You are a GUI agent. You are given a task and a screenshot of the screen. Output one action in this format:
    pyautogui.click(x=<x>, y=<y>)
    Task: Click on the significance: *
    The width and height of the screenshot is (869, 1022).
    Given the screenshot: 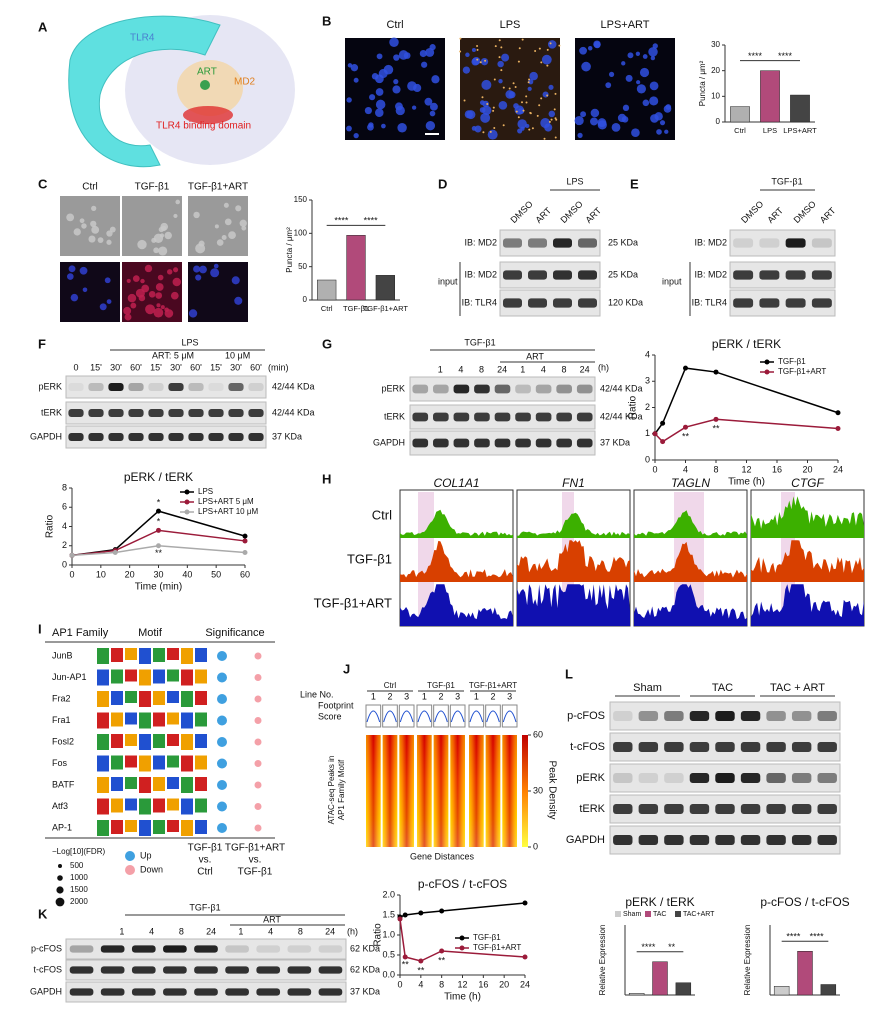 What is the action you would take?
    pyautogui.click(x=159, y=502)
    